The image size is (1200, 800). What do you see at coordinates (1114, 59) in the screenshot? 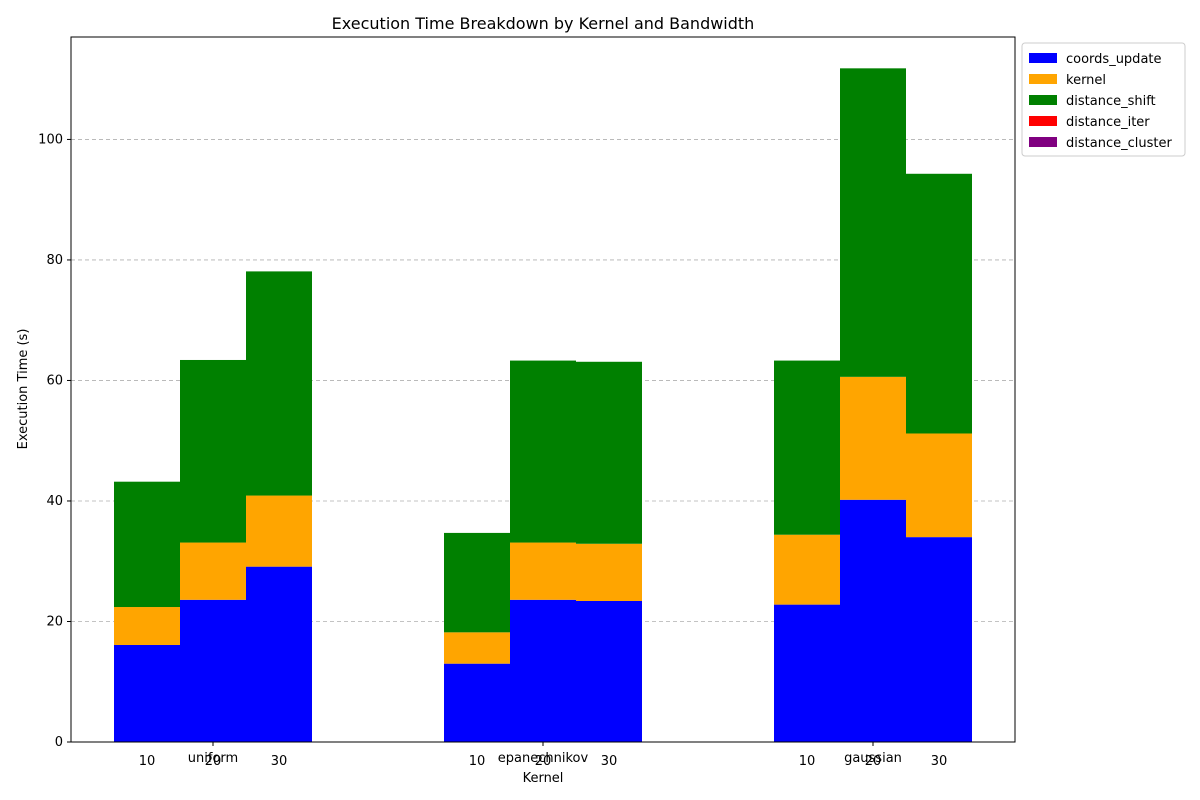
I see `legend-label: coords_update` at bounding box center [1114, 59].